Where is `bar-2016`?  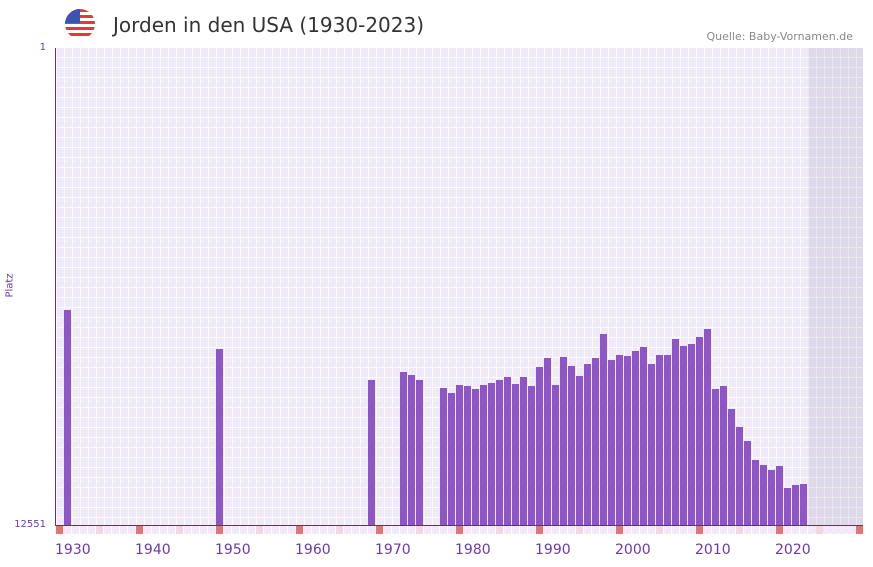
bar-2016 is located at coordinates (747, 483).